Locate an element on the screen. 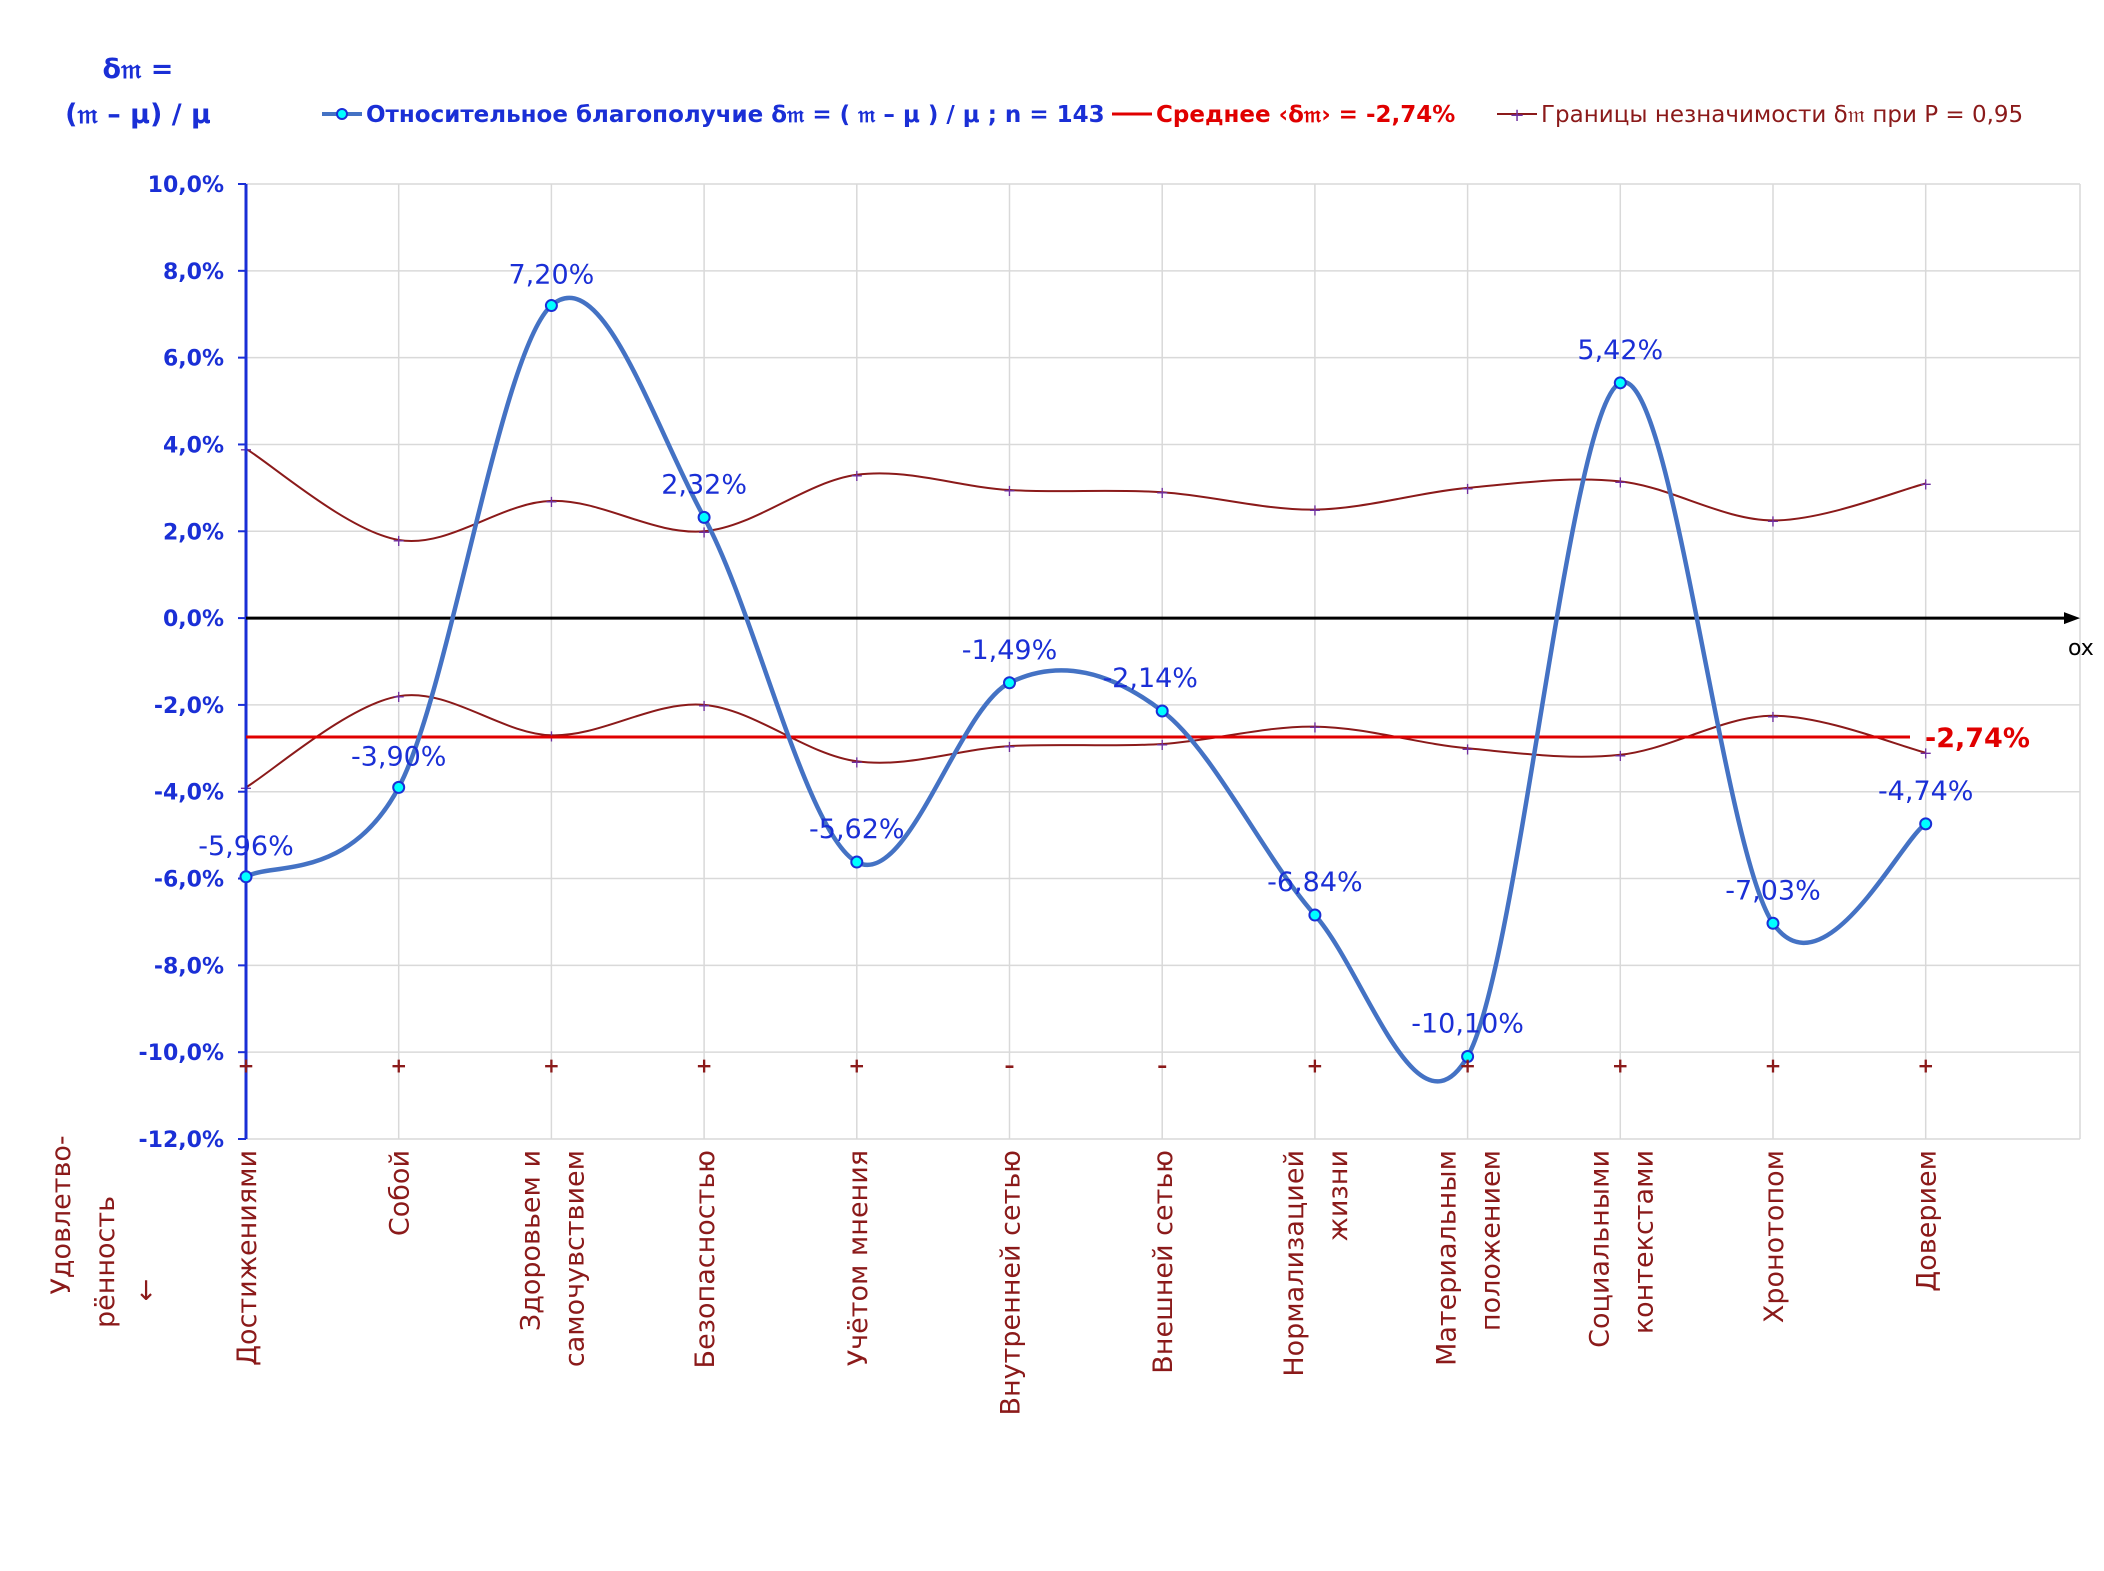 This screenshot has height=1571, width=2104. category-label: Здоровьем и is located at coordinates (530, 1240).